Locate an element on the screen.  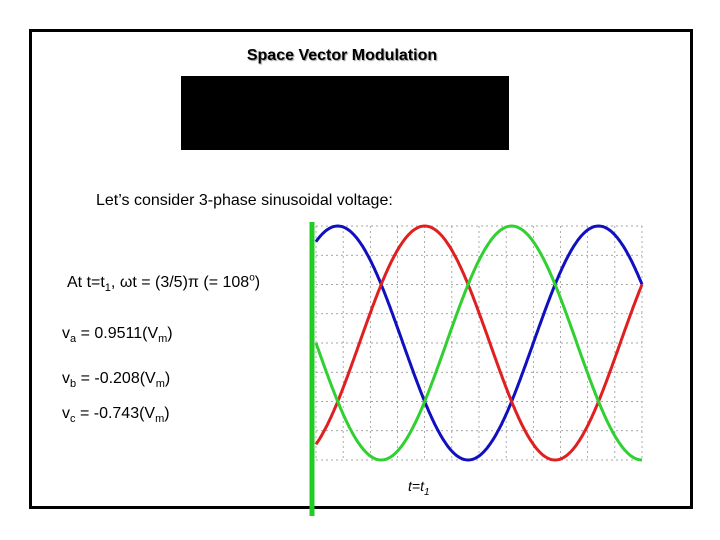
t1-label: t=t1 is located at coordinates (419, 488).